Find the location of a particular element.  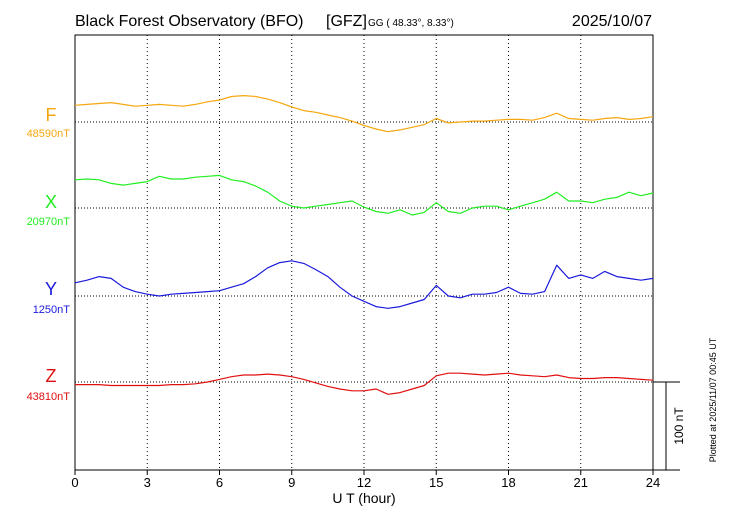

station-title: Black Forest Observatory (BFO) is located at coordinates (189, 21).